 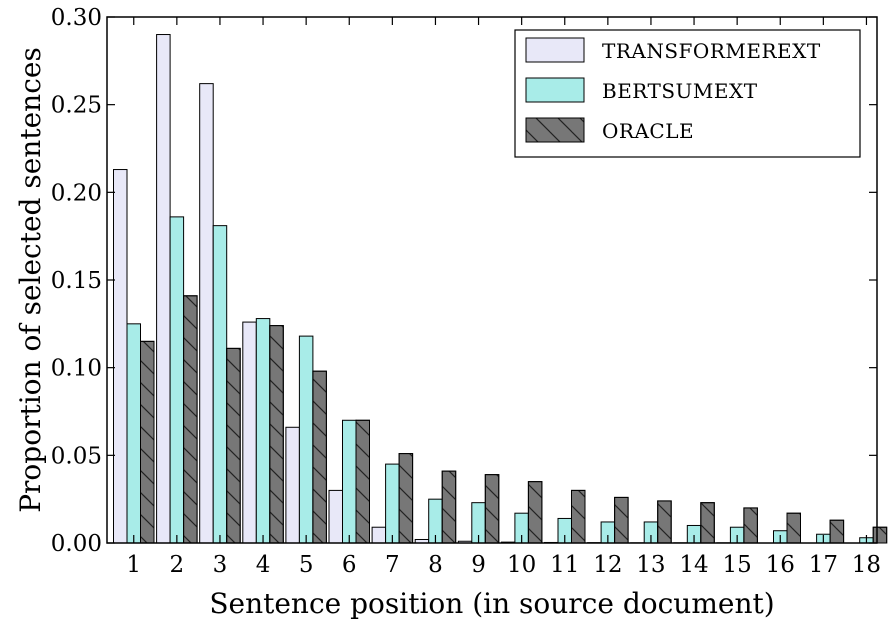 What do you see at coordinates (555, 90) in the screenshot?
I see `legend-swatch-bertsumext` at bounding box center [555, 90].